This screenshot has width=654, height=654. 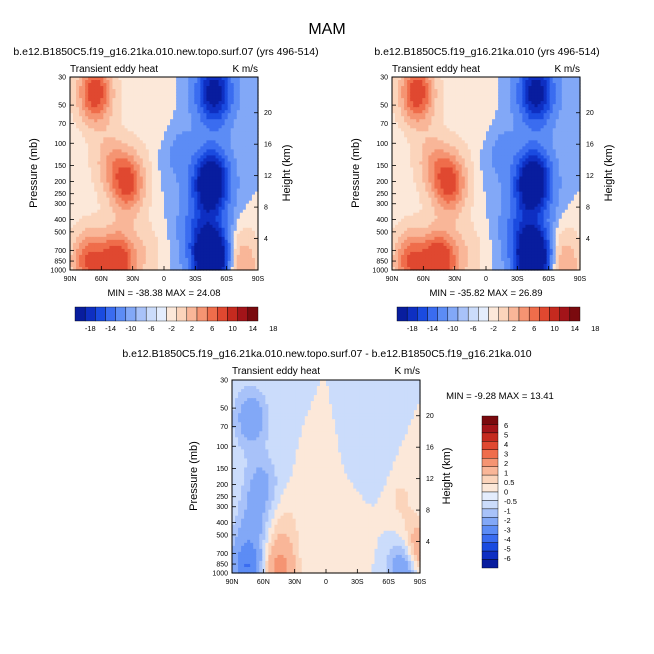 What do you see at coordinates (192, 328) in the screenshot?
I see `colorbar-label: 2` at bounding box center [192, 328].